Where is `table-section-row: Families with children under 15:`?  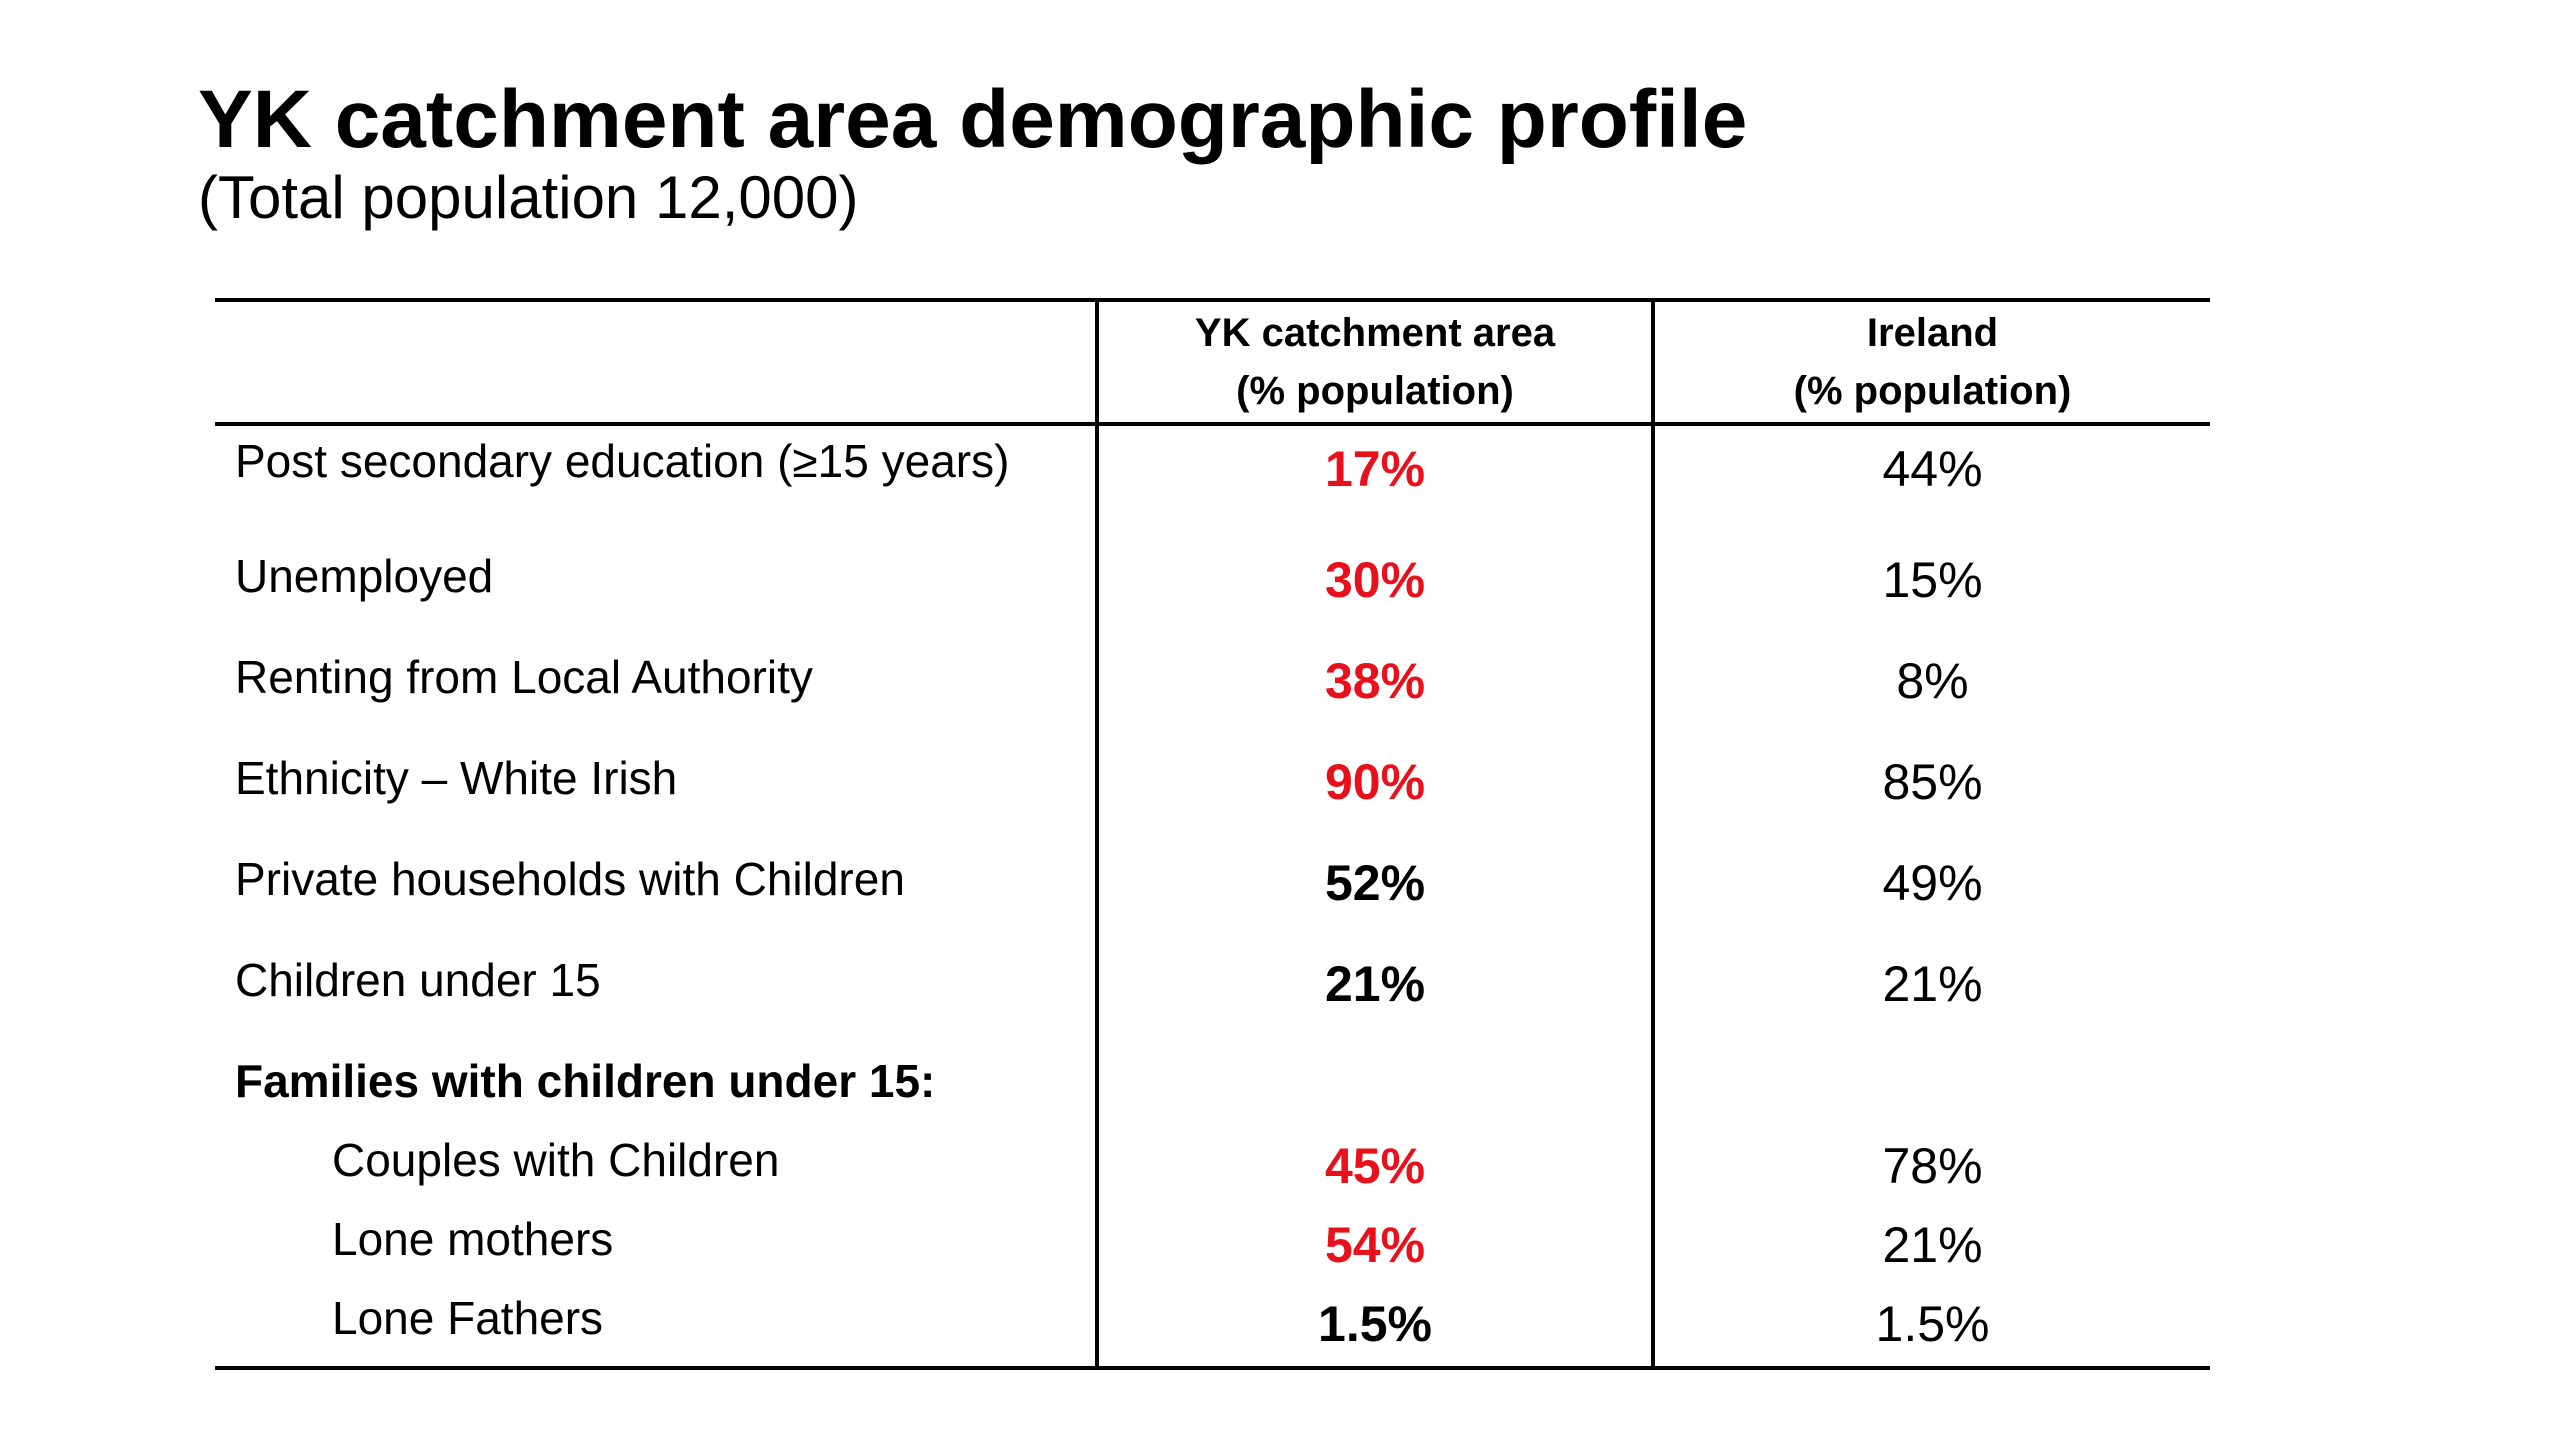
table-section-row: Families with children under 15: is located at coordinates (1212, 1080).